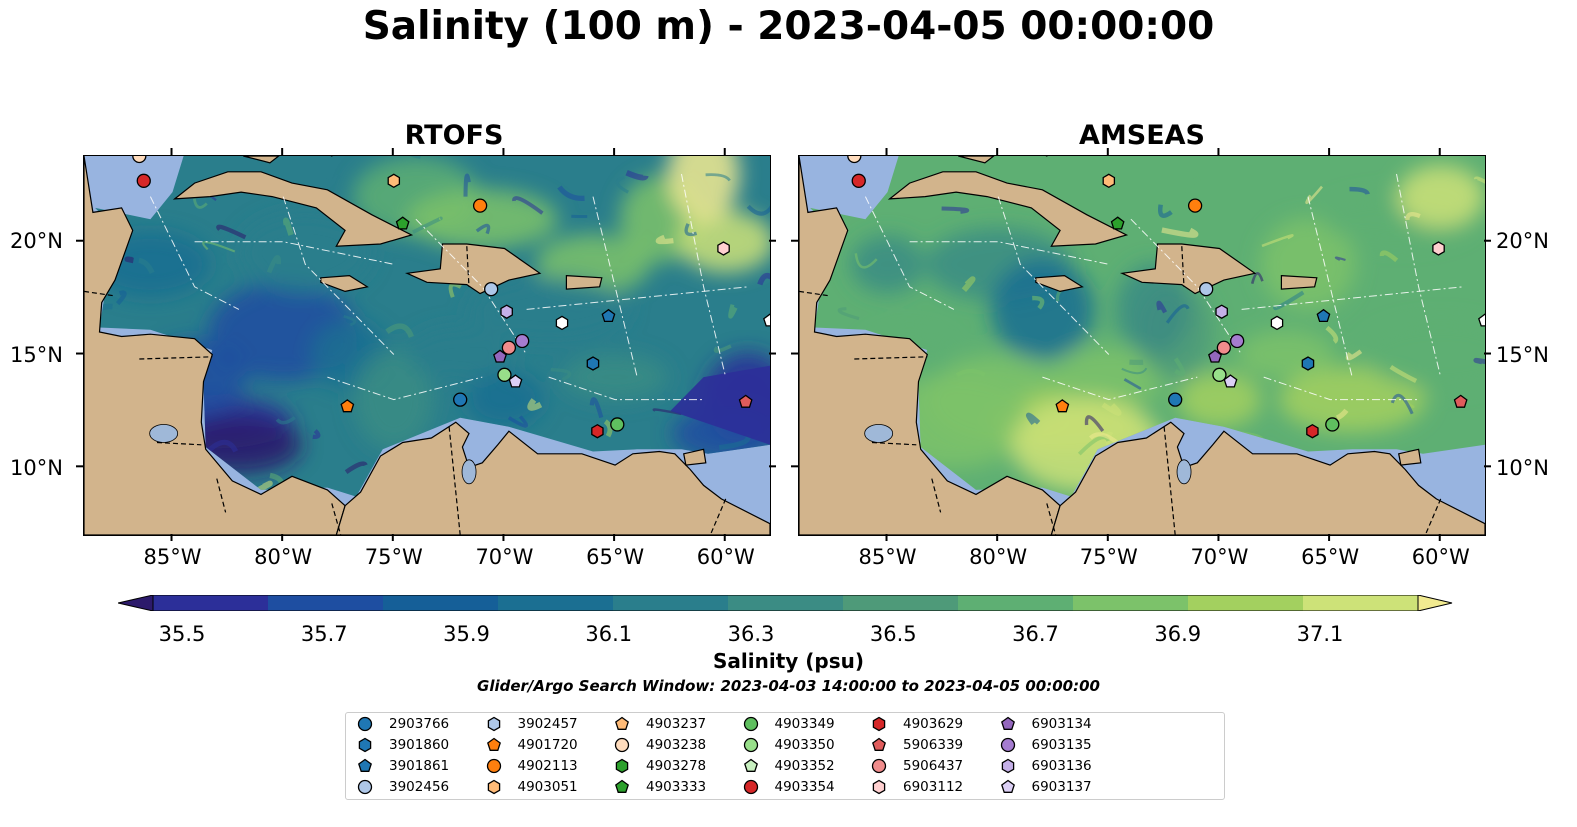 The height and width of the screenshot is (827, 1577). I want to click on float-4903629-rtofs, so click(597, 431).